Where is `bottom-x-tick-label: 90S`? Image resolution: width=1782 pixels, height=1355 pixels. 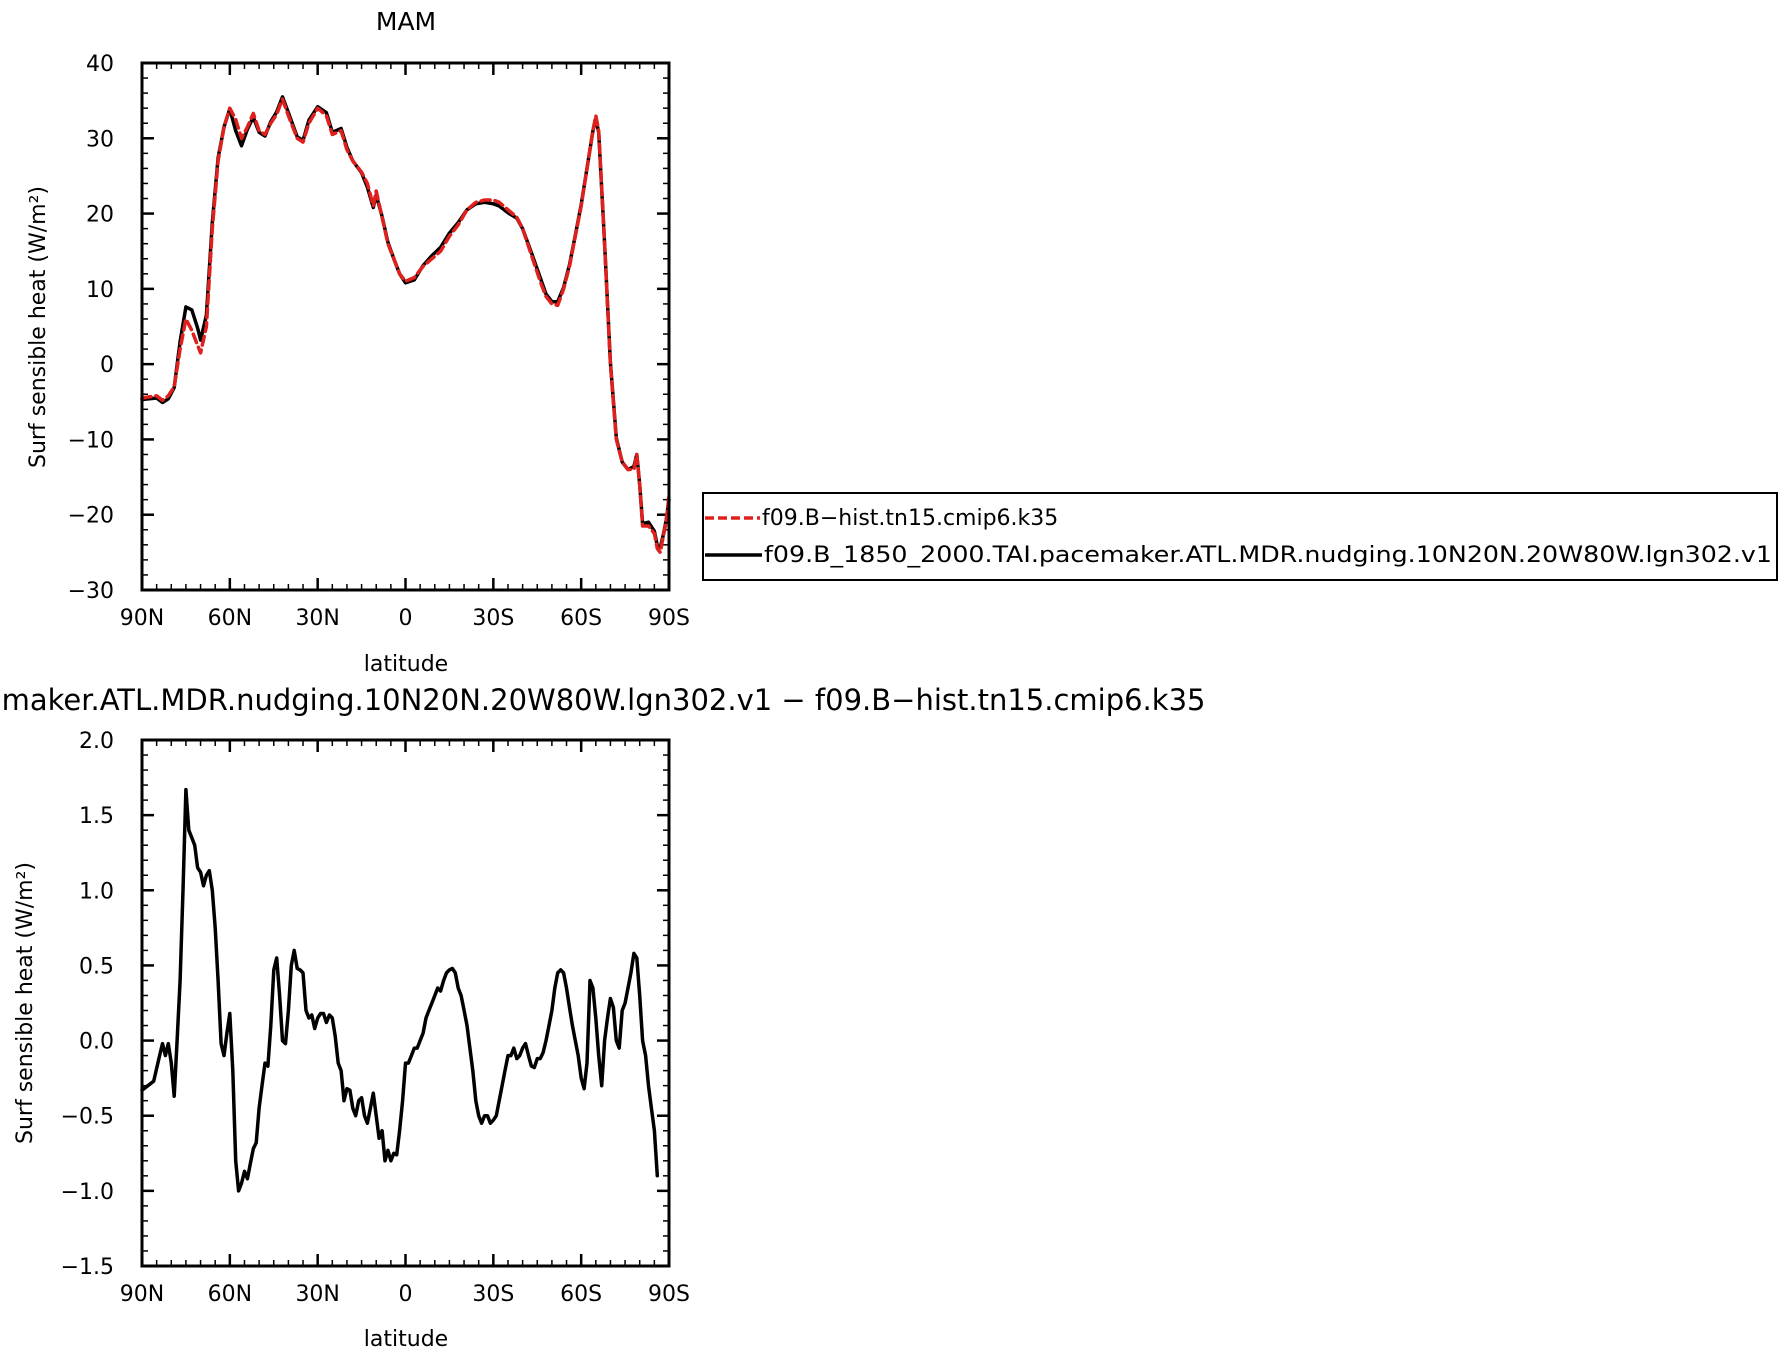 bottom-x-tick-label: 90S is located at coordinates (669, 1294).